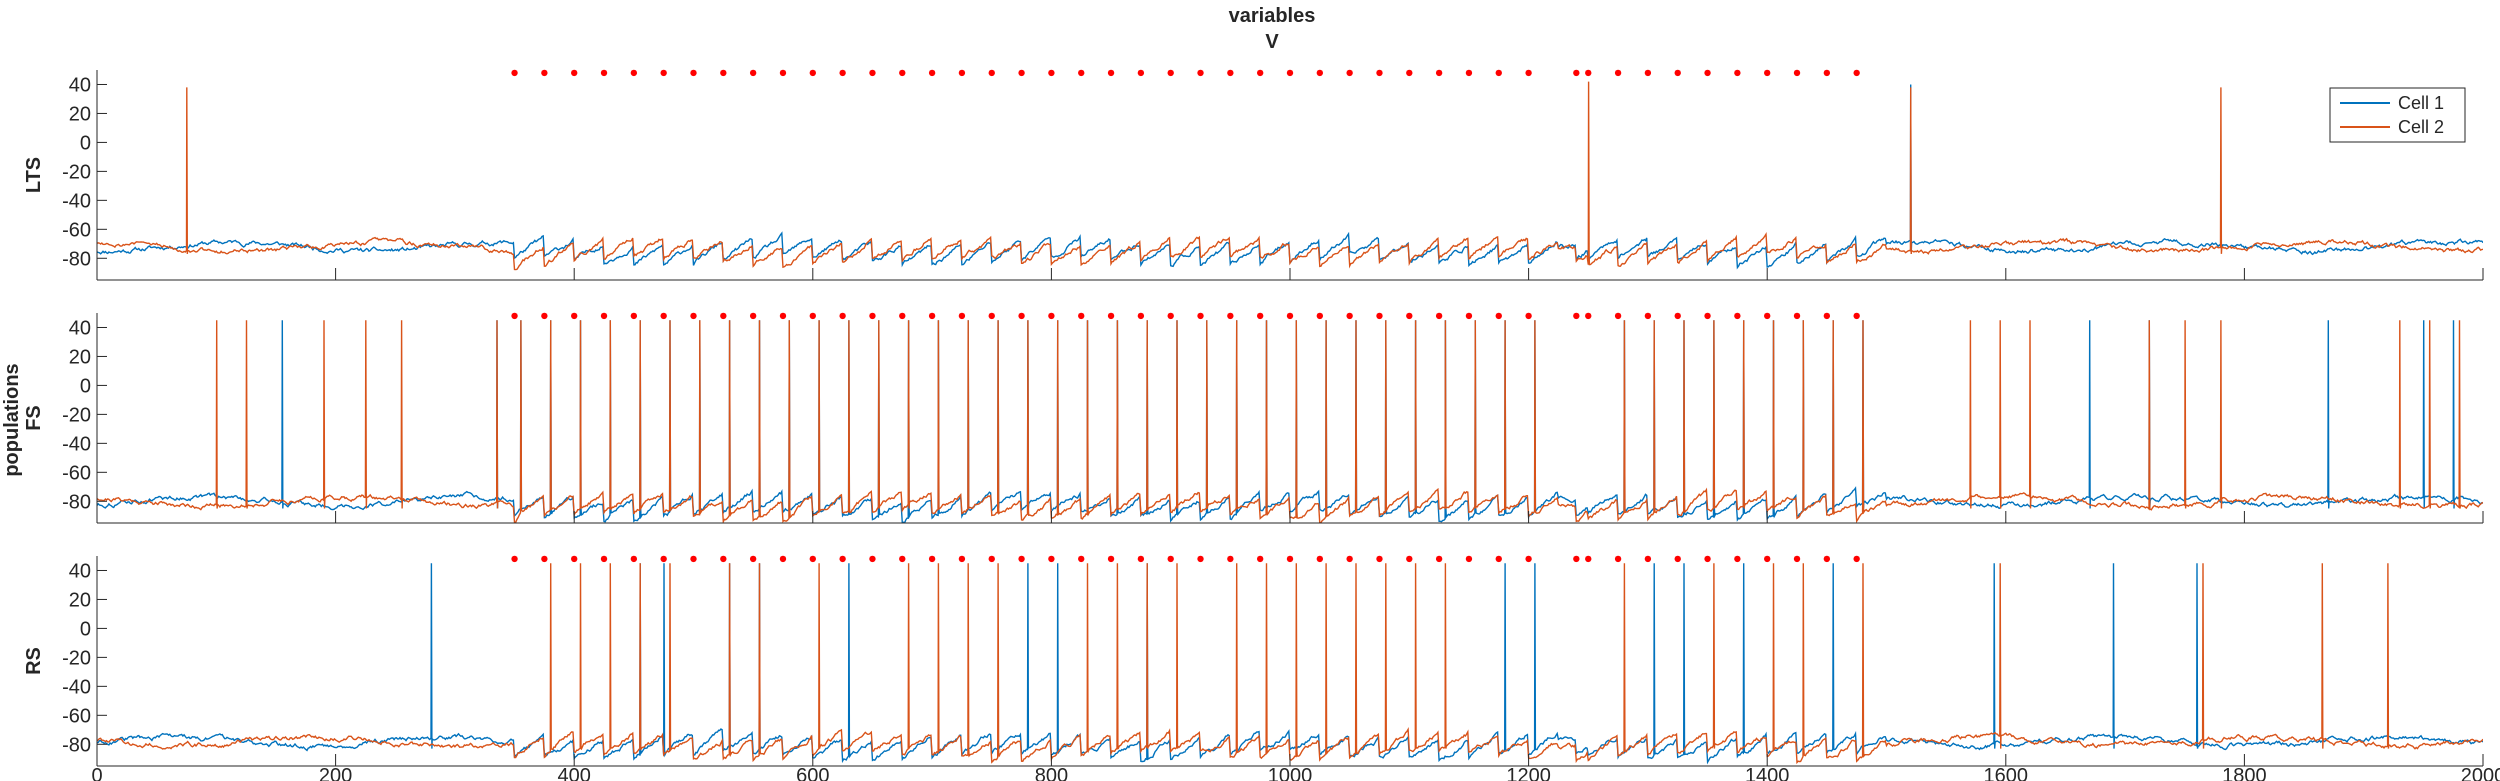  I want to click on panel-ylabel-rs: RS, so click(34, 661).